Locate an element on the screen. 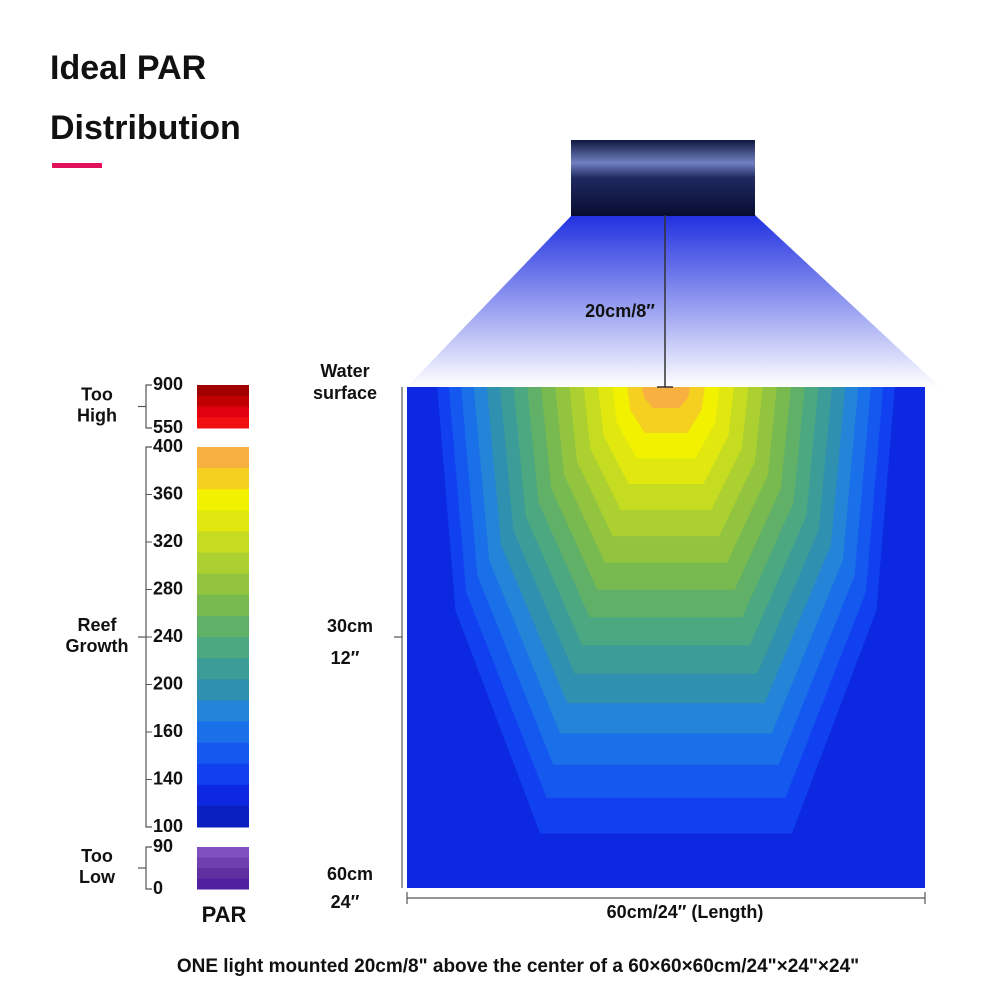  legend-tick-label: 550 is located at coordinates (168, 427).